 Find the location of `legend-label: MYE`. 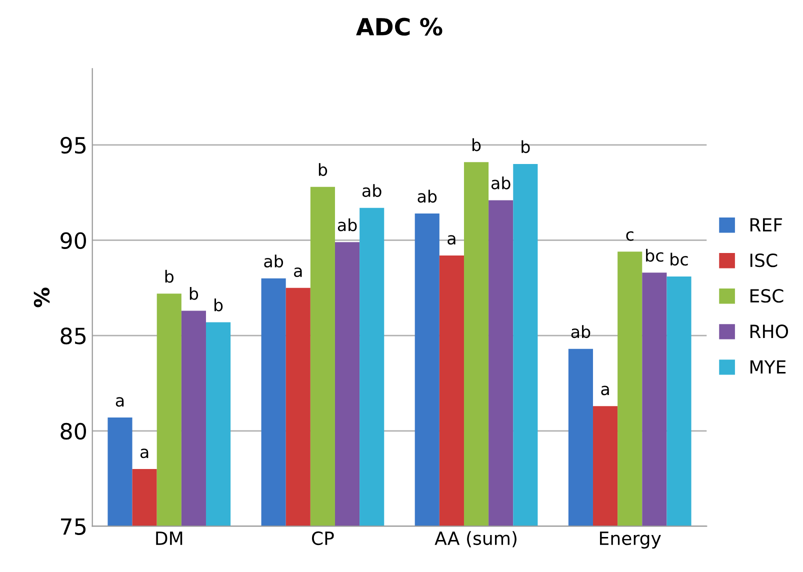

legend-label: MYE is located at coordinates (768, 367).